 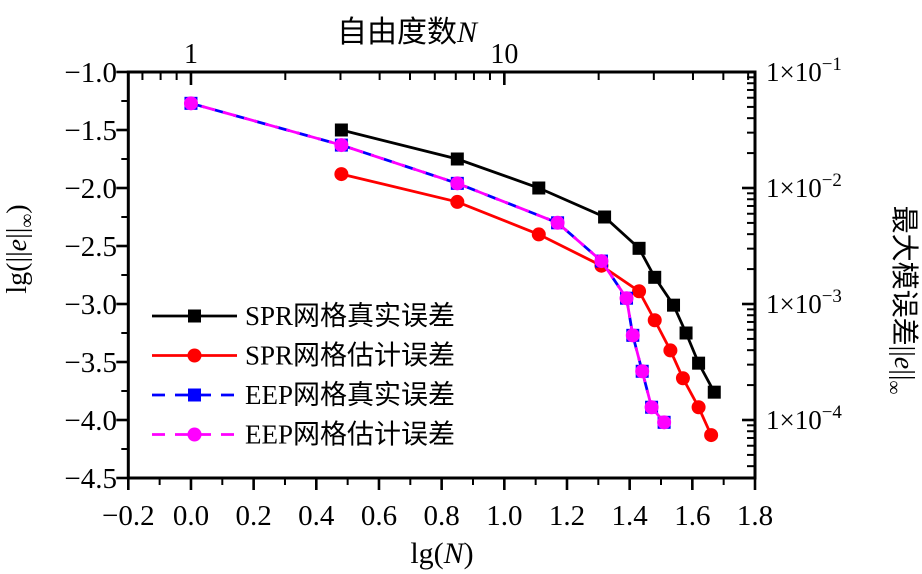 I want to click on y-axis-tick-labels: −1.0 −1.5 −2.0 −2.5 −3.0 −3.5 −4.0 −4.5, so click(x=90, y=276).